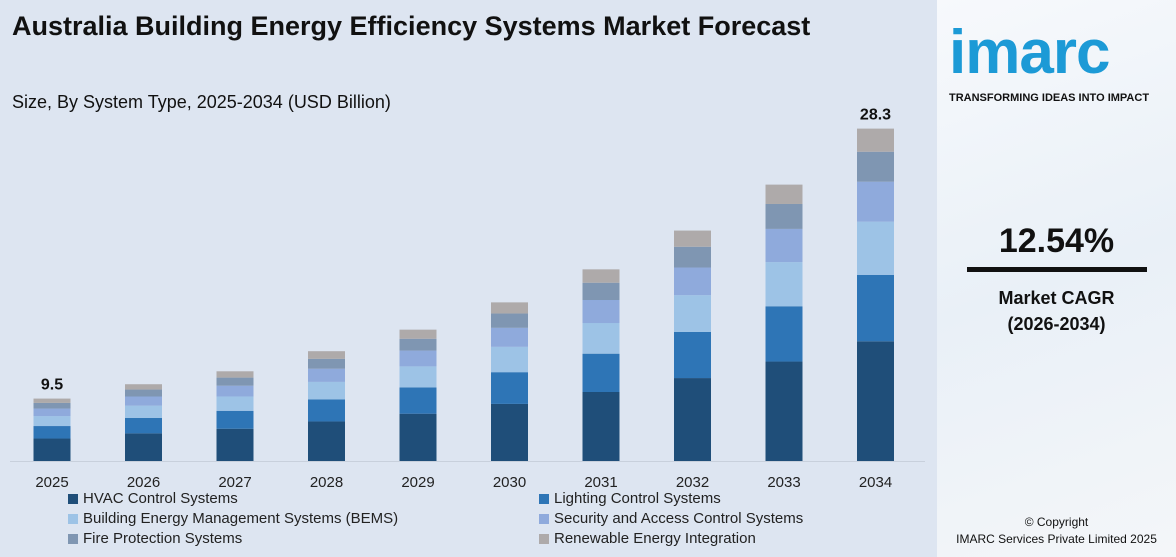 This screenshot has height=557, width=1176. I want to click on total-label: 28.3, so click(875, 115).